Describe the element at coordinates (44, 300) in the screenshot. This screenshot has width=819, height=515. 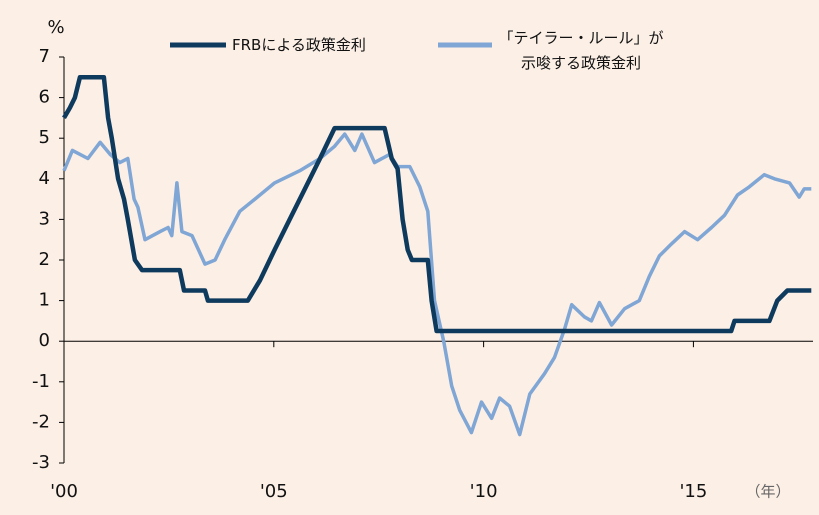
I see `y-tick-label: 1` at that location.